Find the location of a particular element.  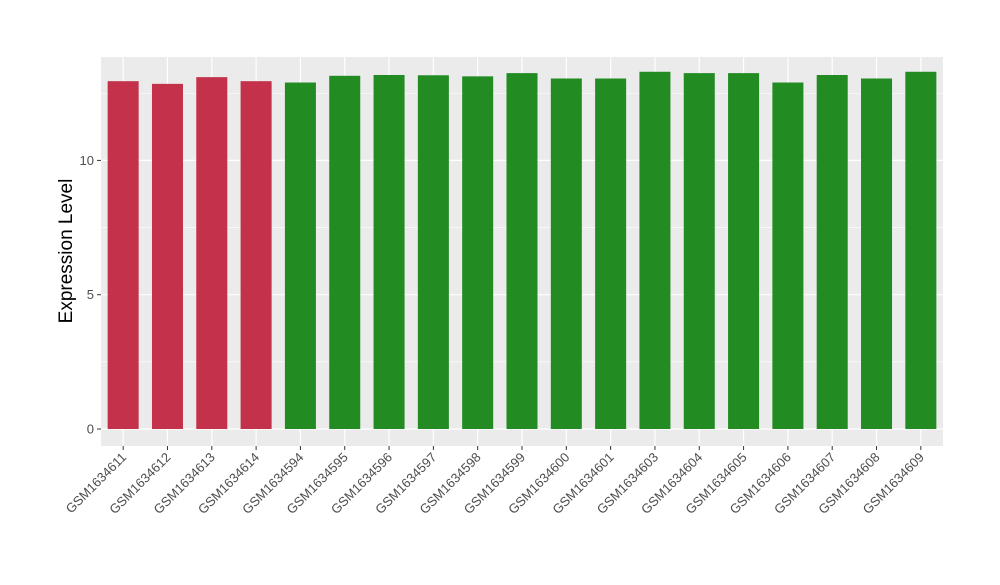

bar-GSM1634608 is located at coordinates (877, 253).